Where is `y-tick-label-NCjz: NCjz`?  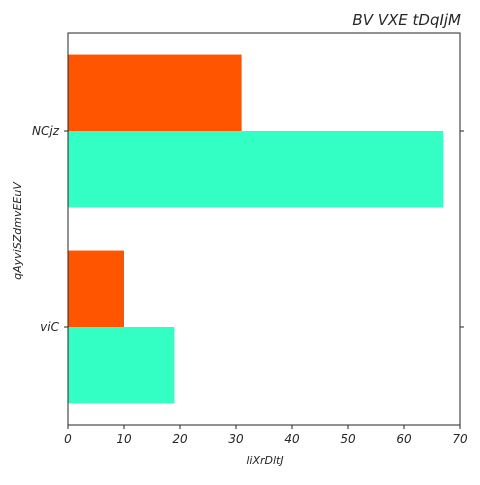
y-tick-label-NCjz: NCjz is located at coordinates (46, 131).